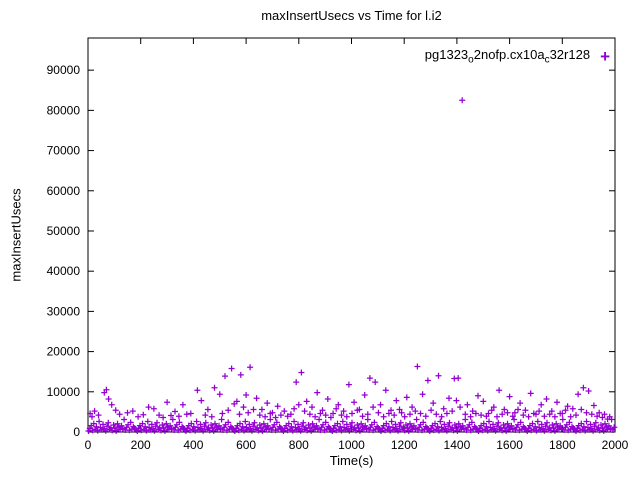 The image size is (640, 480). What do you see at coordinates (64, 392) in the screenshot?
I see `y-tick-label: 10000` at bounding box center [64, 392].